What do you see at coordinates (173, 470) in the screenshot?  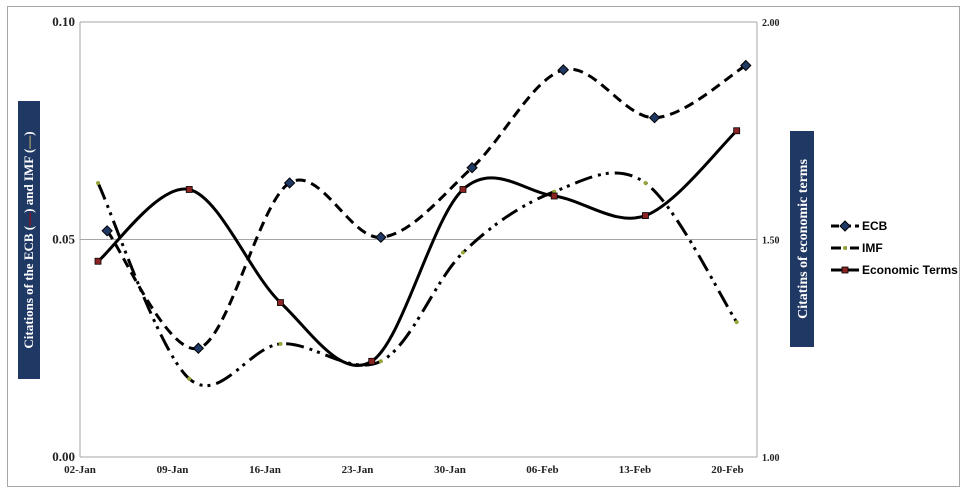 I see `x-tick-label: 09-Jan` at bounding box center [173, 470].